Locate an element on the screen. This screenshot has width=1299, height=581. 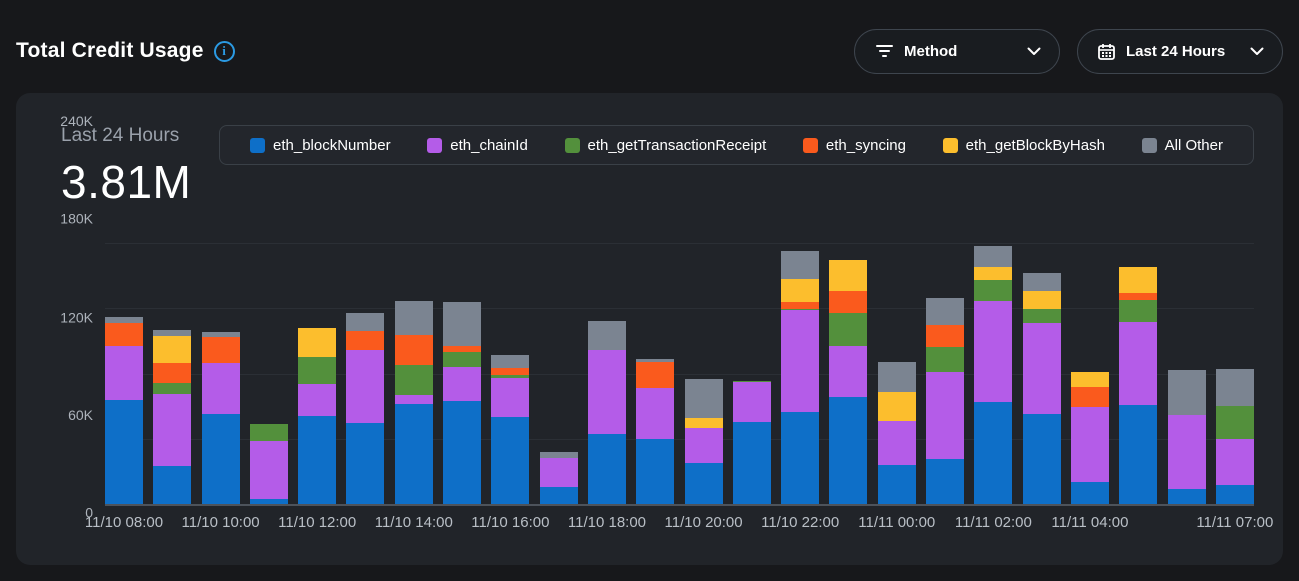
x-axis-slot: 11/11 02:00 is located at coordinates (993, 524).